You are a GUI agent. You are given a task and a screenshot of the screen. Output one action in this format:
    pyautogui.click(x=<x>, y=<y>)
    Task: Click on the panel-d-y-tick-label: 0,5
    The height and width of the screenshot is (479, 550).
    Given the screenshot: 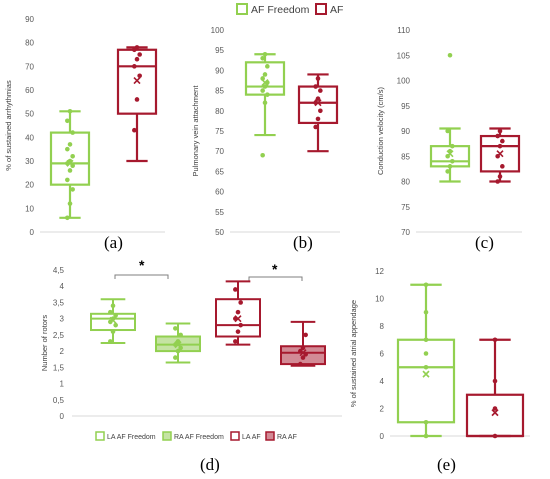 What is the action you would take?
    pyautogui.click(x=59, y=400)
    